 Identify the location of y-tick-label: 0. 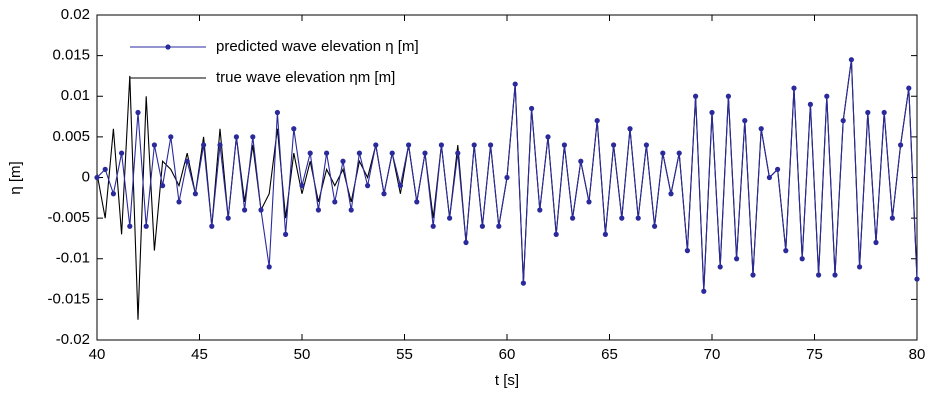
(86, 176).